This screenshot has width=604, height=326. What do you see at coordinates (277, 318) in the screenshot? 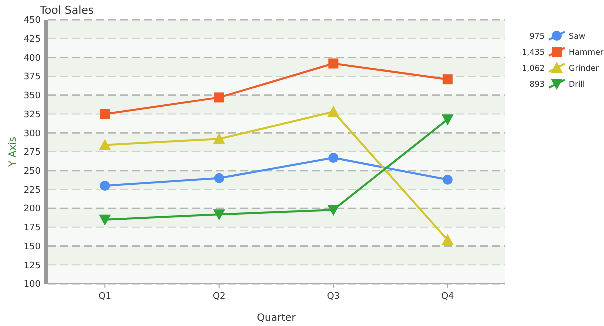
I see `x-axis-title: Quarter` at bounding box center [277, 318].